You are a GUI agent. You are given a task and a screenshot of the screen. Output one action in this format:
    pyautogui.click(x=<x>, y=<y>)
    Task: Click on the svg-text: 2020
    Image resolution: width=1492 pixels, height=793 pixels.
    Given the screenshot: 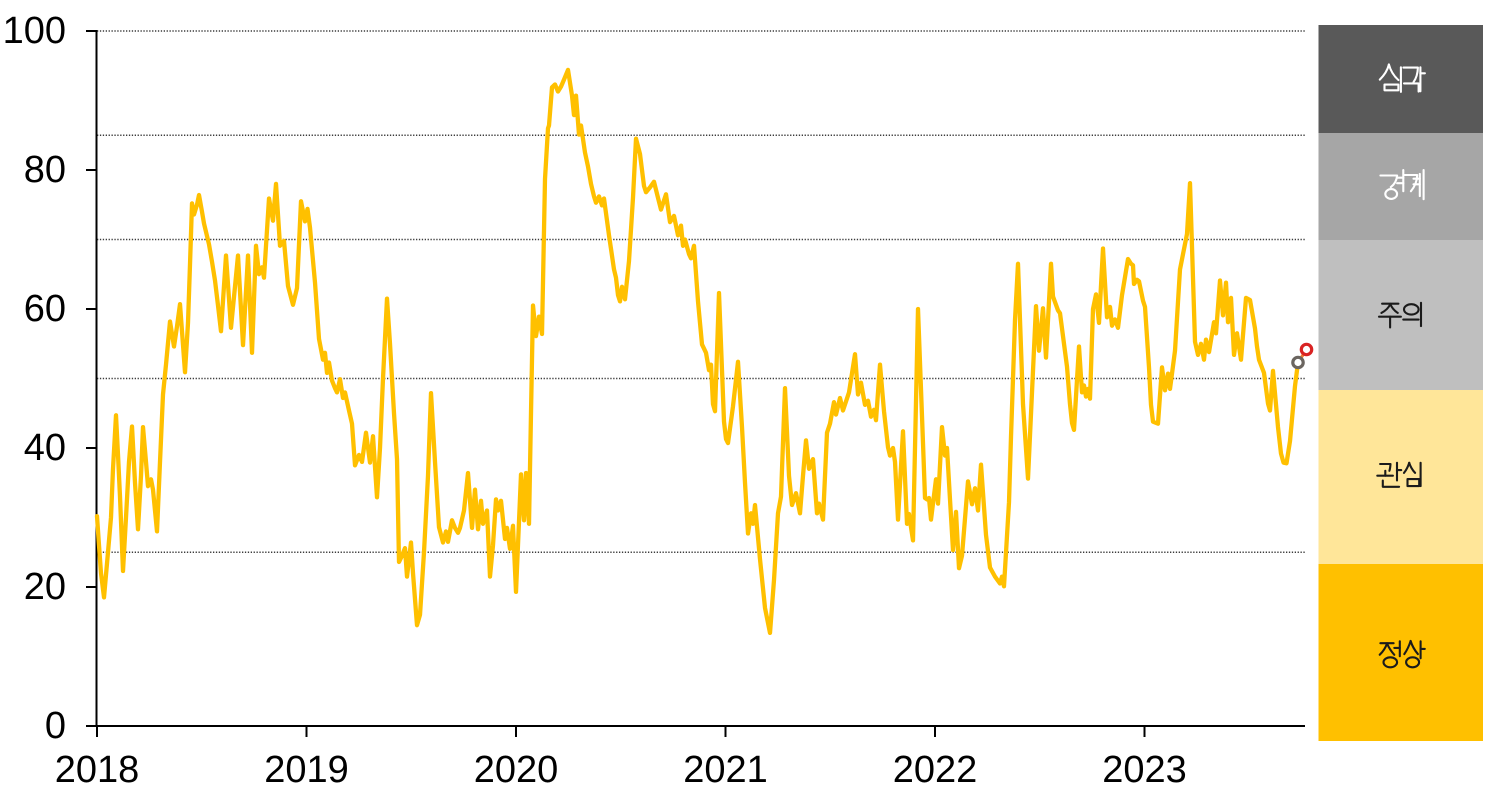 What is the action you would take?
    pyautogui.click(x=516, y=770)
    